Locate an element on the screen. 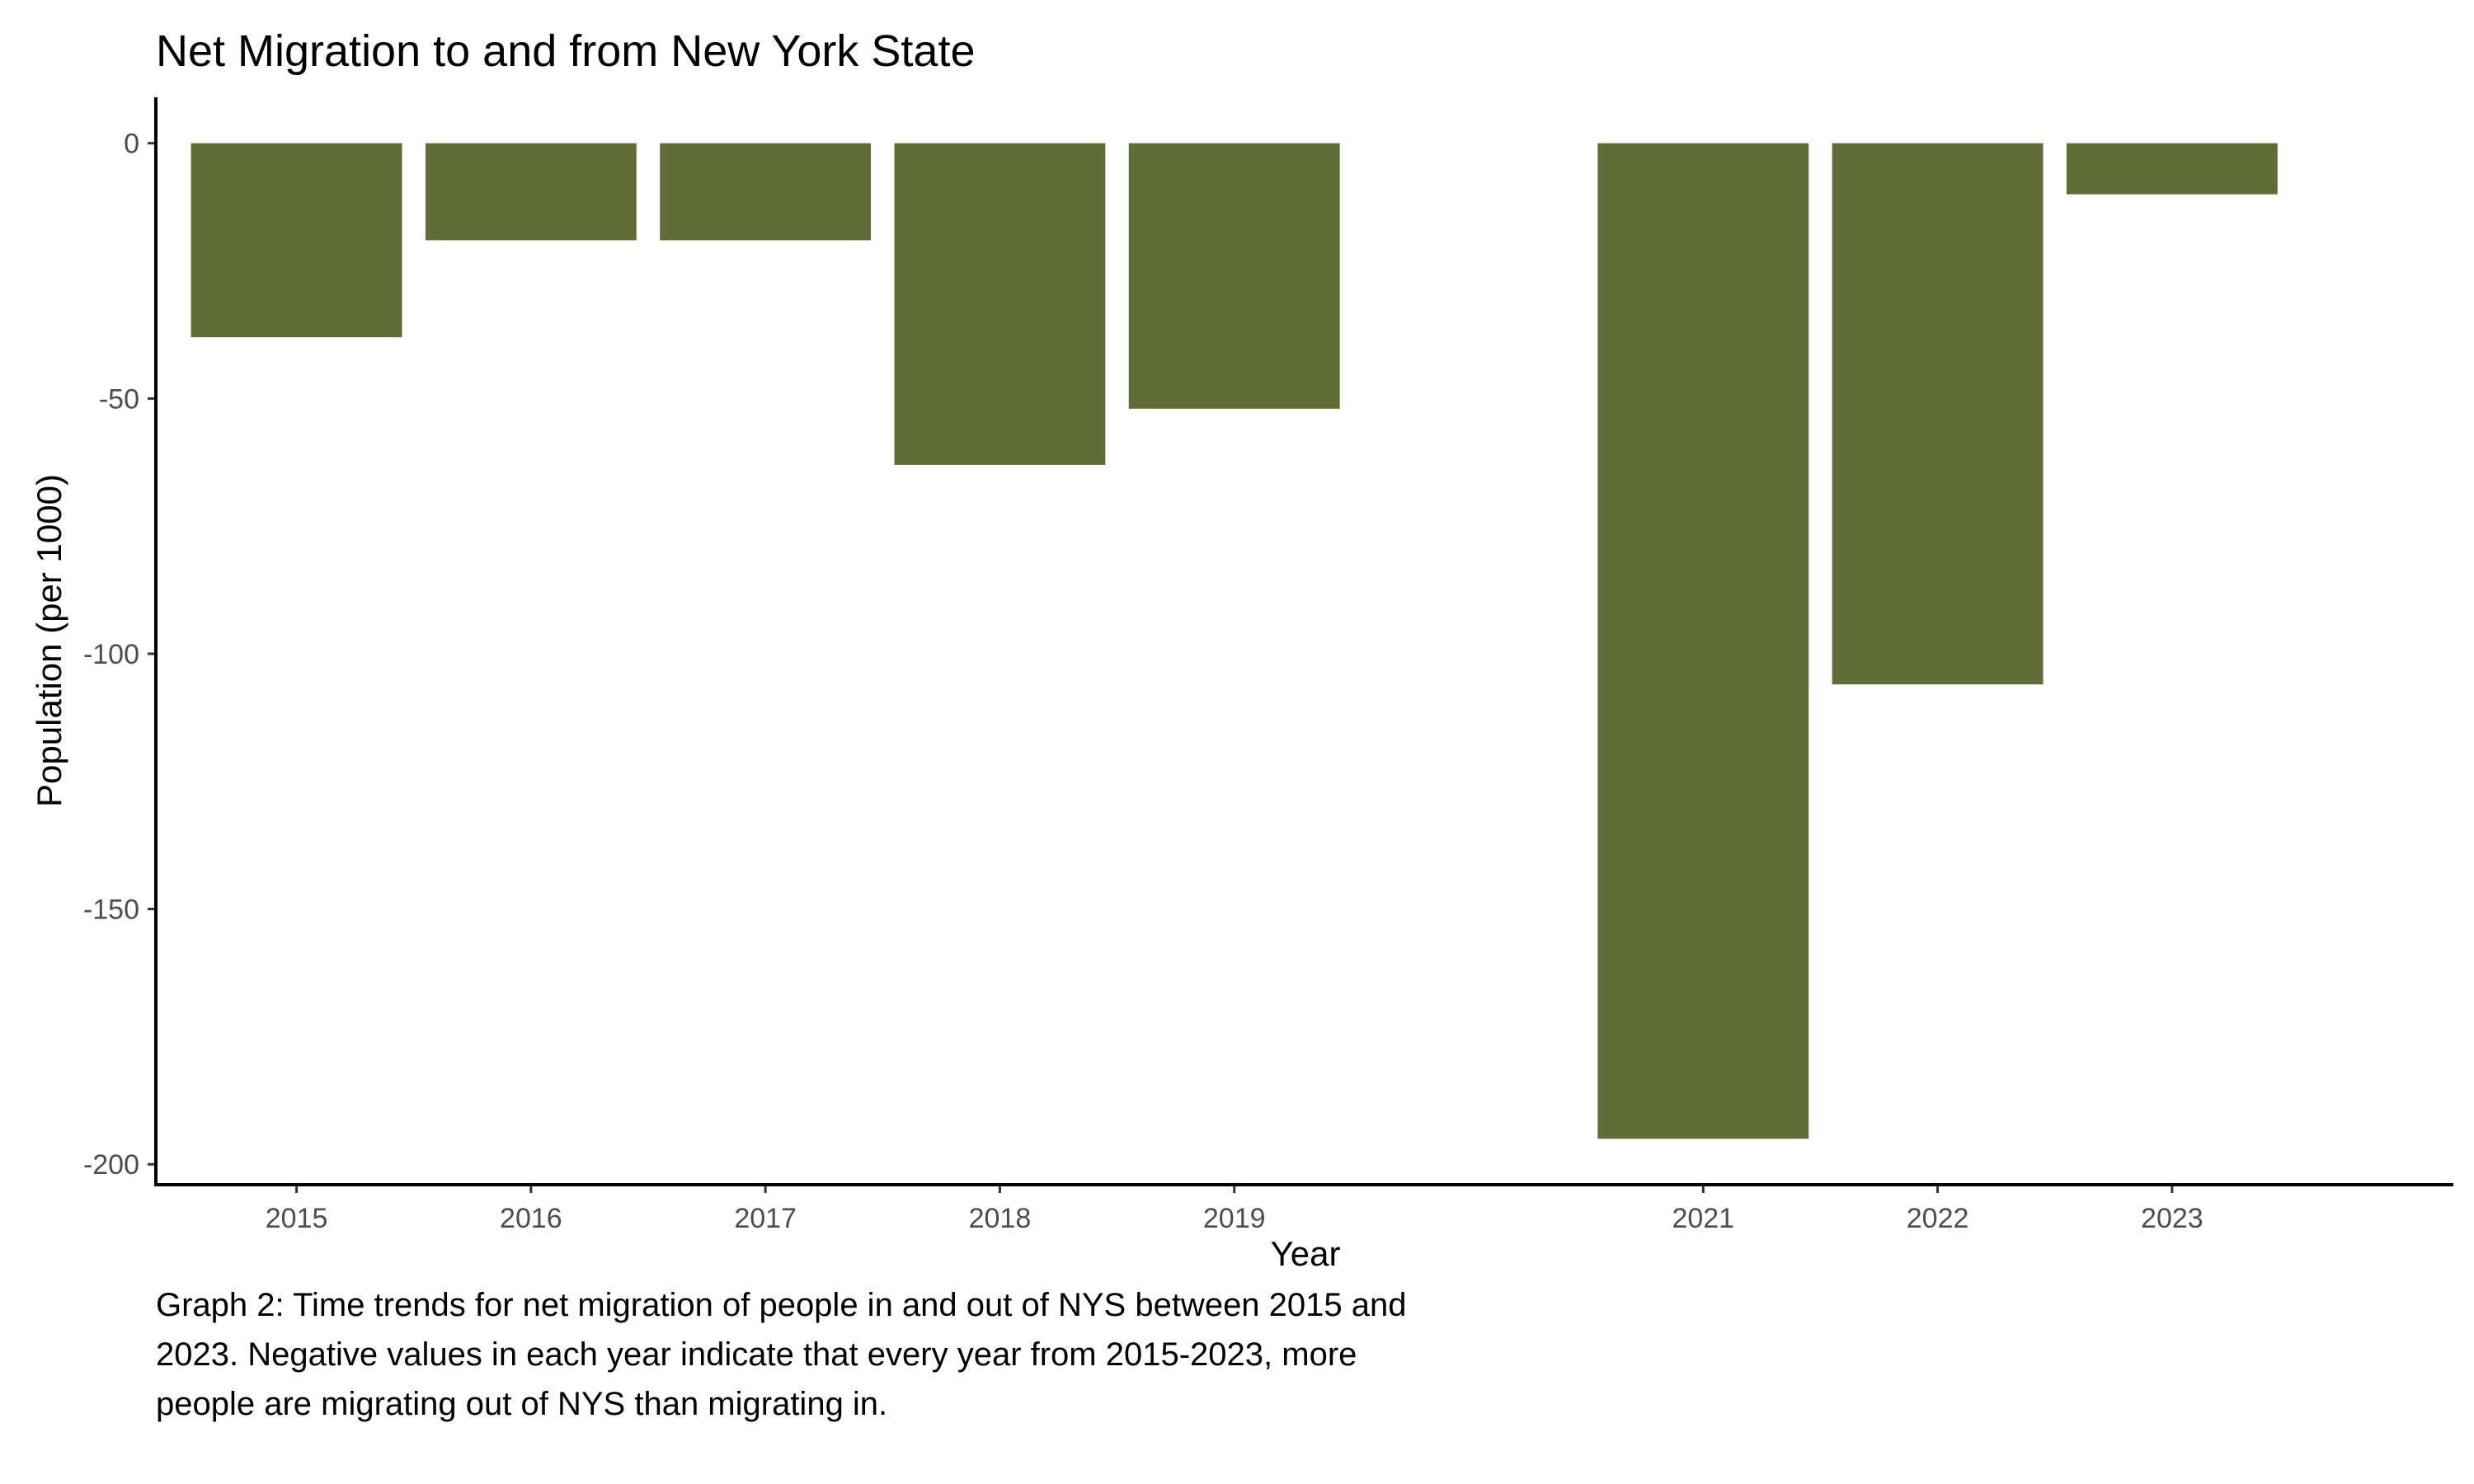 The image size is (2474, 1484). x-tick-label: 2018 is located at coordinates (1000, 1218).